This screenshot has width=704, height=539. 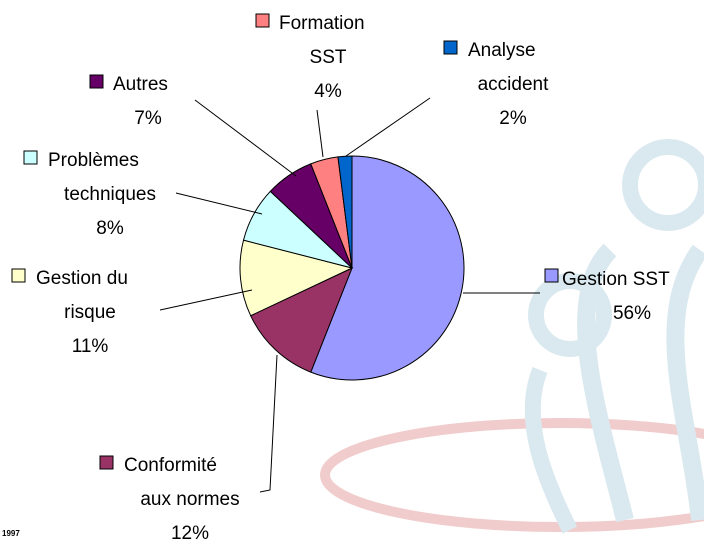 I want to click on slice-label: Gestion du risque, so click(x=82, y=295).